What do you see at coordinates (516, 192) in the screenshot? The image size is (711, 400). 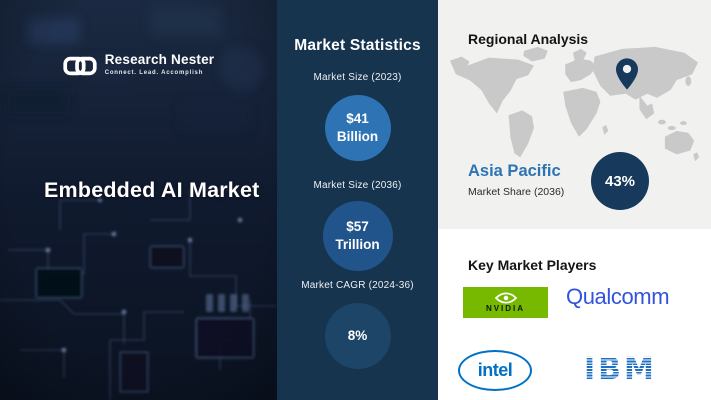 I see `market-share-label: Market Share (2036)` at bounding box center [516, 192].